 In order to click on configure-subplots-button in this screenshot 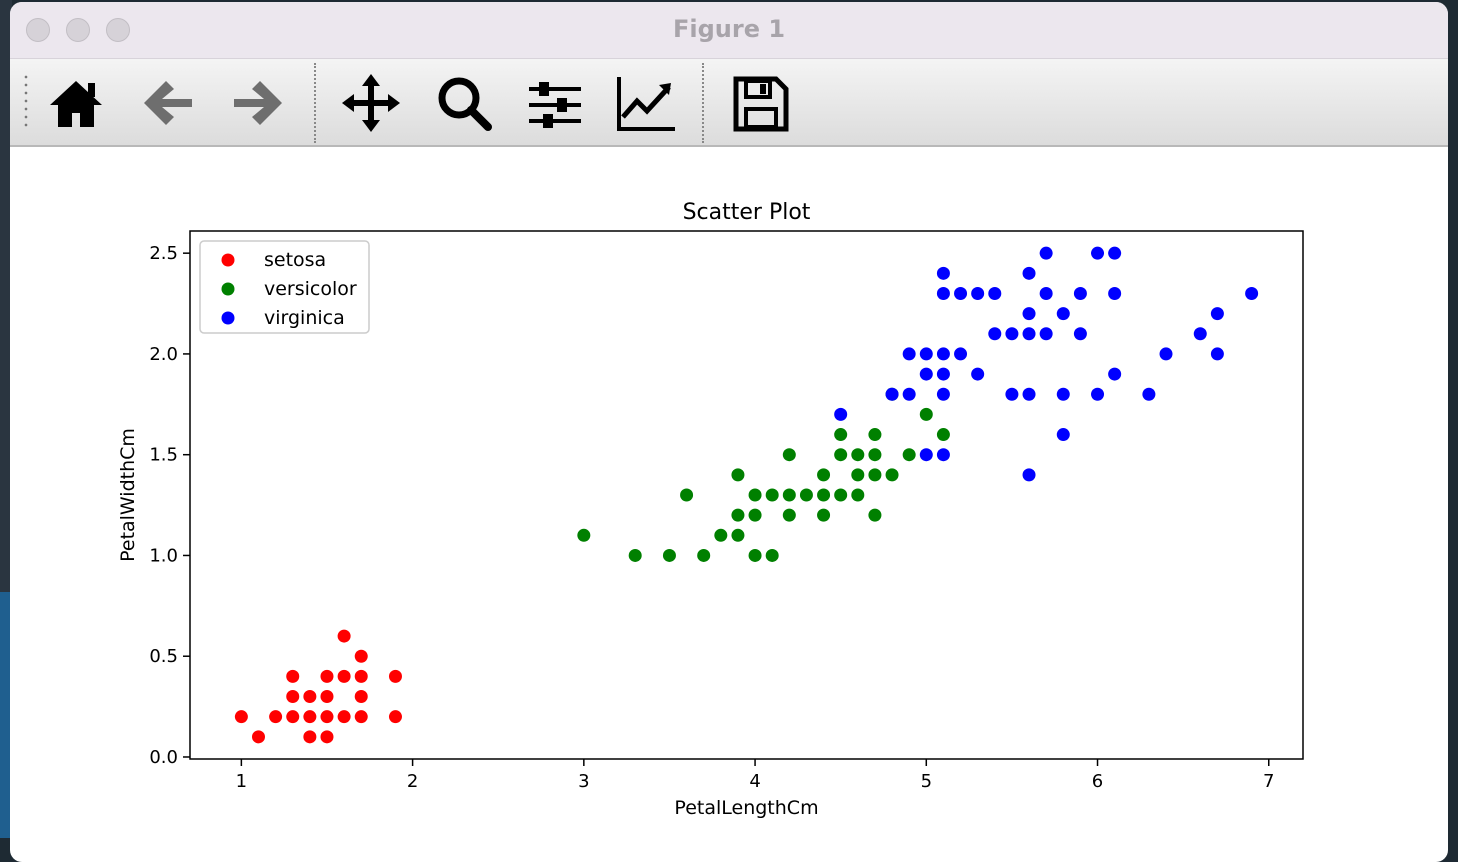, I will do `click(555, 103)`.